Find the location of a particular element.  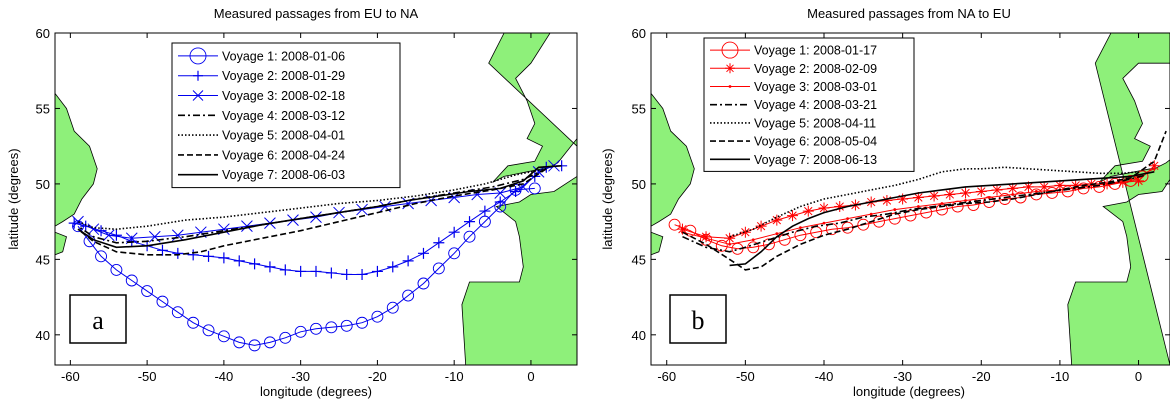

y-tick-label: 45 is located at coordinates (639, 259).